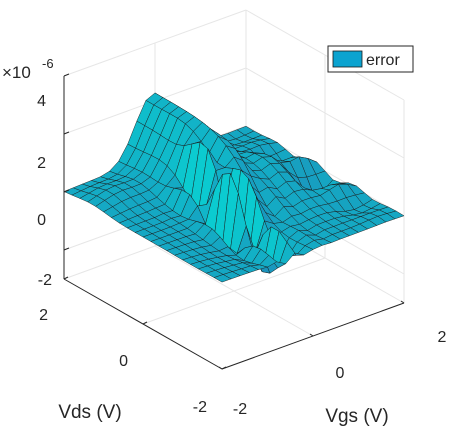  Describe the element at coordinates (44, 191) in the screenshot. I see `z-tick-labels: 4 2 0 -2` at that location.